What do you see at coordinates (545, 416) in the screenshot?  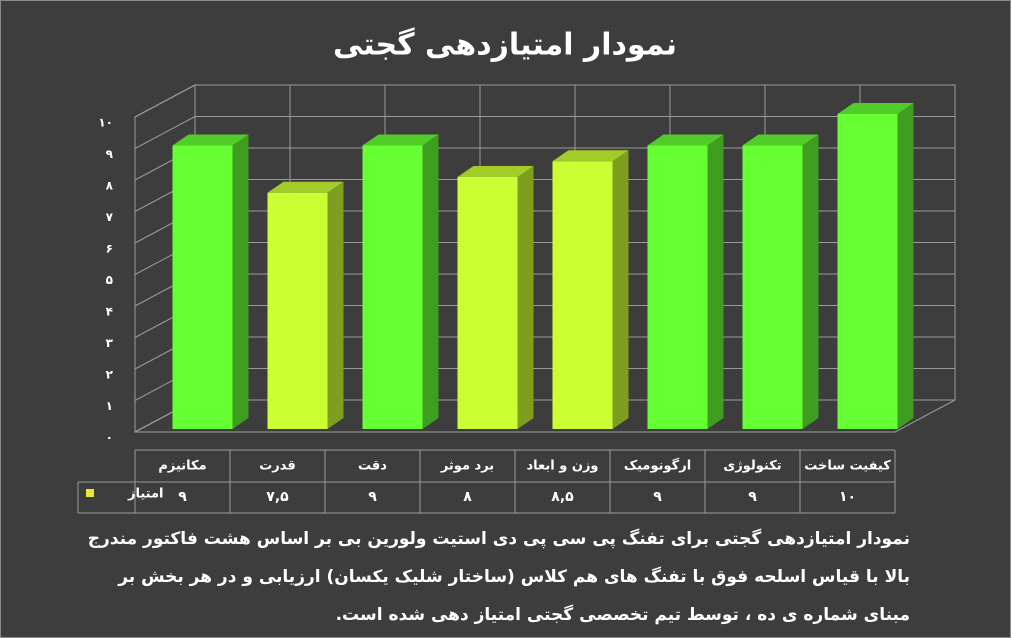 I see `floor` at bounding box center [545, 416].